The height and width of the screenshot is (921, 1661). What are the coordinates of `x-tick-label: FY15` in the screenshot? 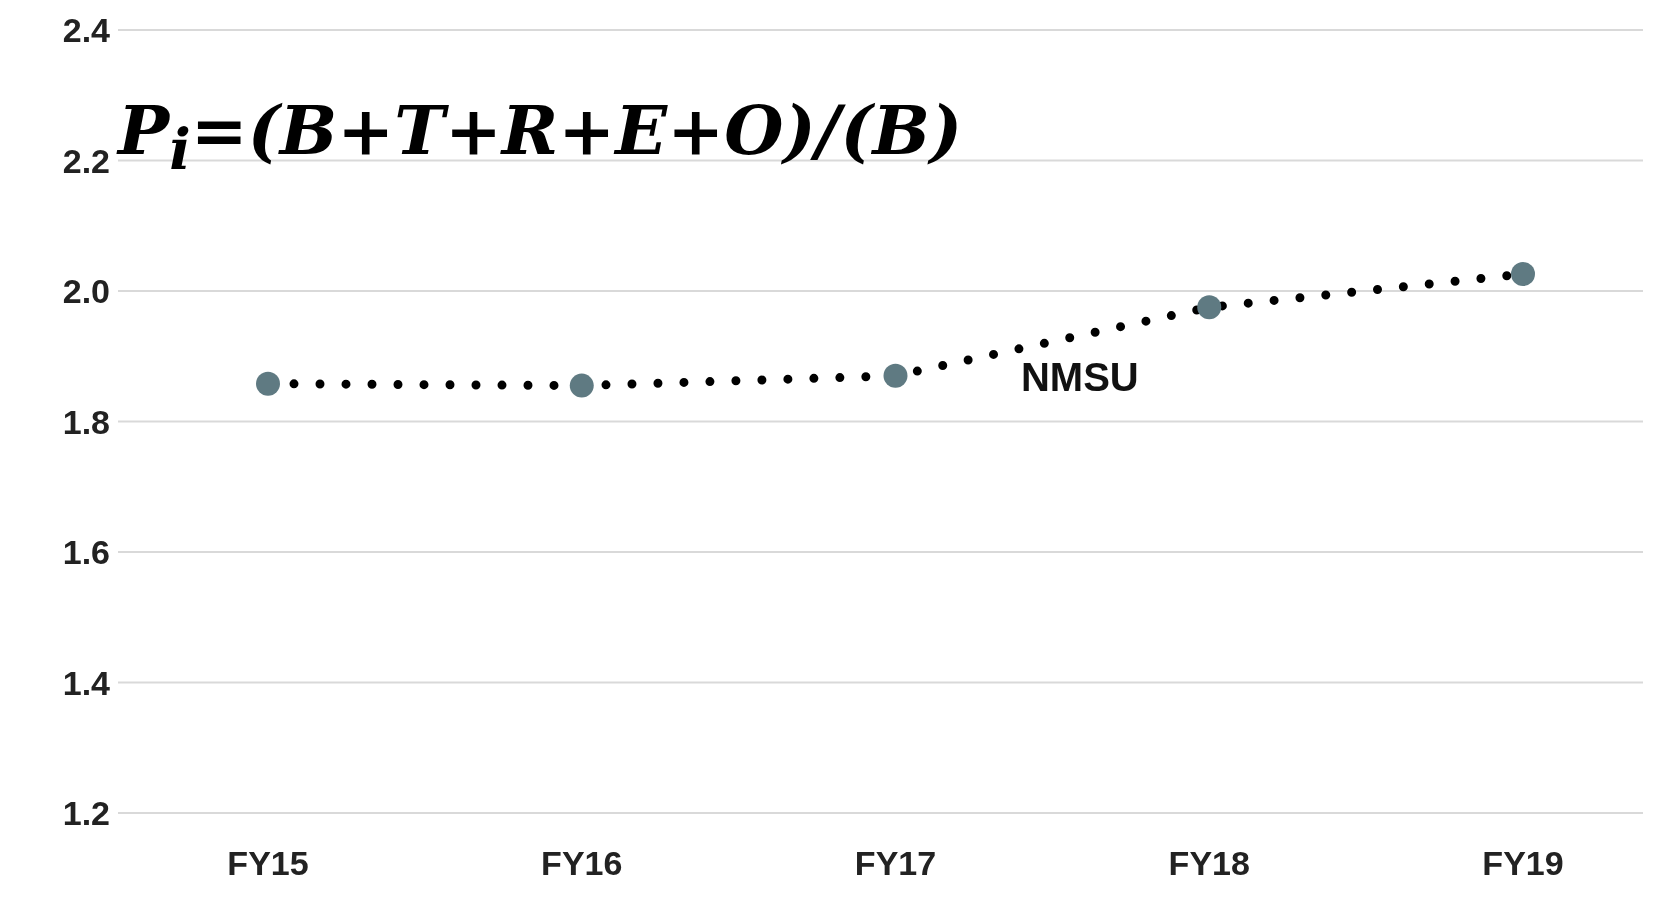 It's located at (268, 863).